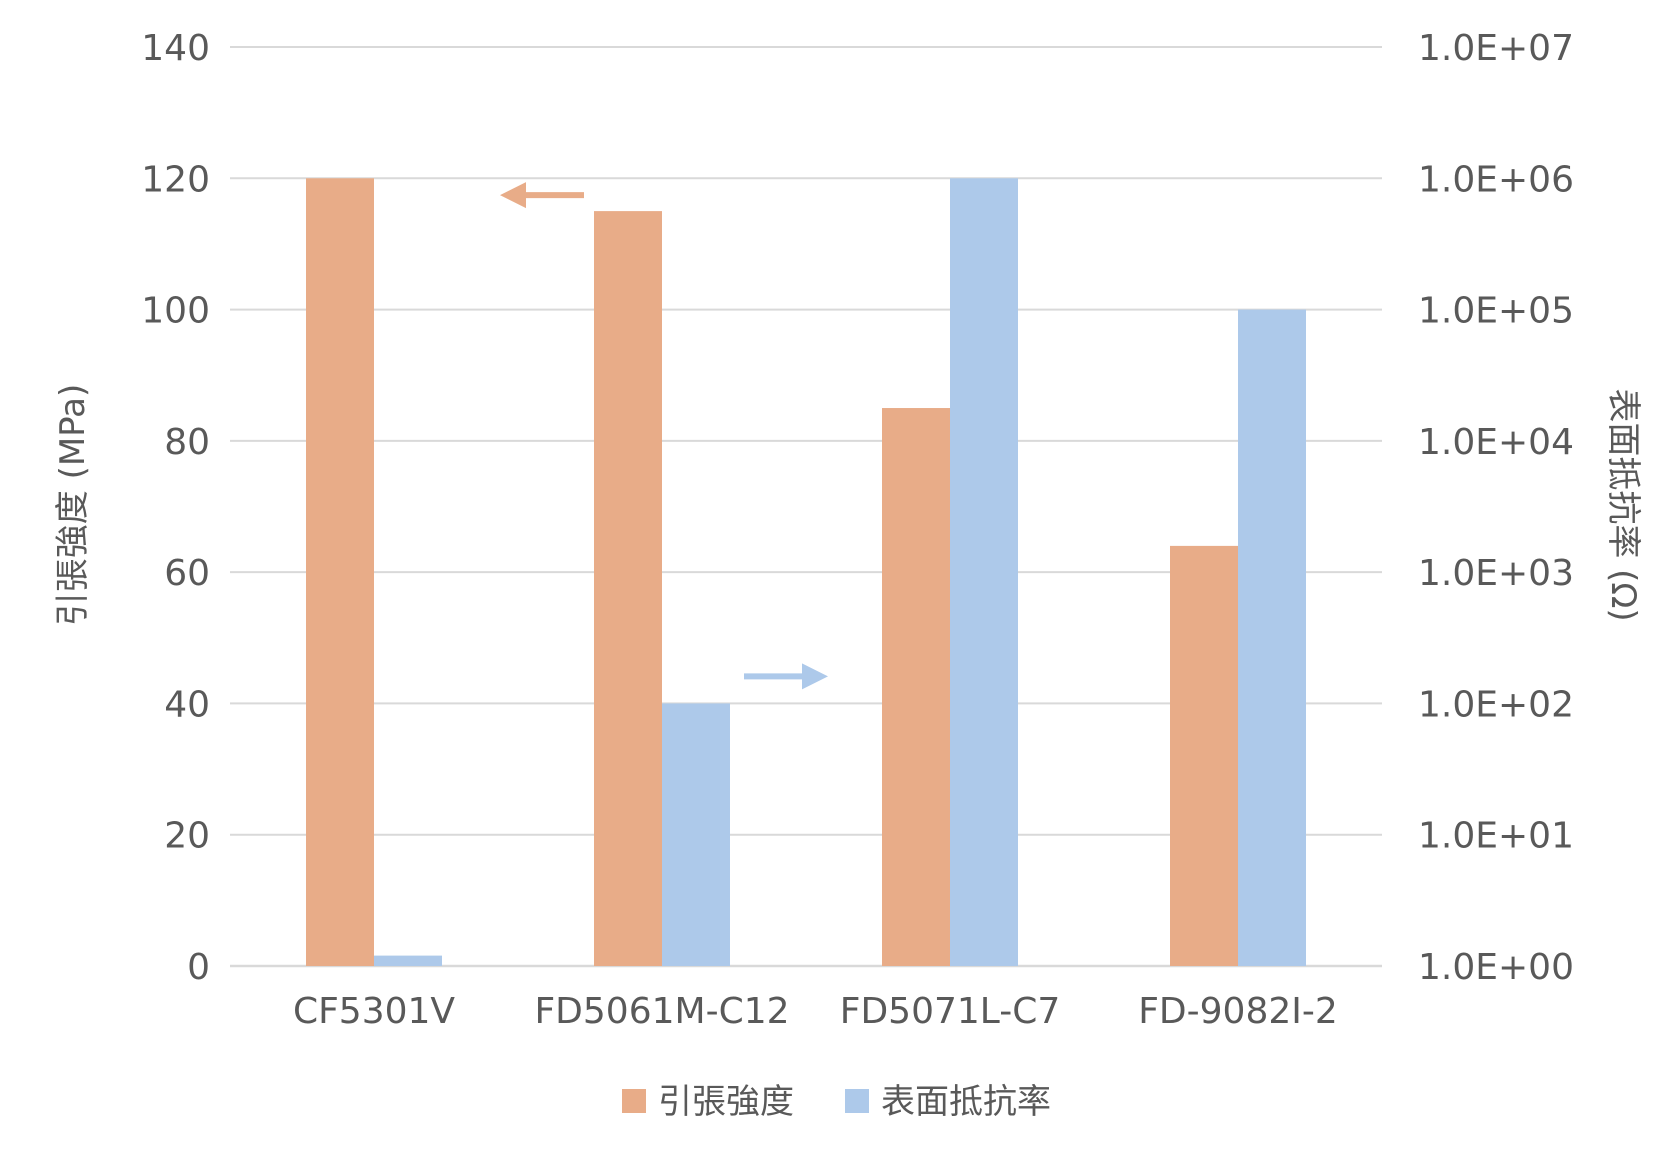 The image size is (1680, 1160). What do you see at coordinates (815, 1011) in the screenshot?
I see `category-labels: CF5301V FD5061M-C12 FD5071L-C7 FD-9082I-2` at bounding box center [815, 1011].